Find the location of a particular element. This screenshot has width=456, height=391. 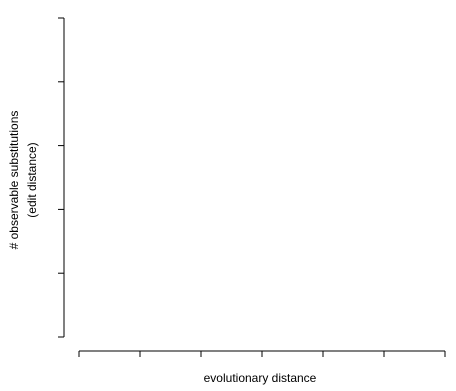

y-axis-ticks is located at coordinates (61, 177).